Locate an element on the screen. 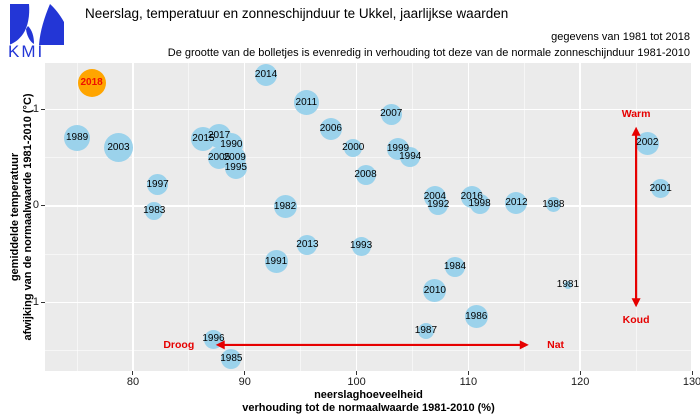 The width and height of the screenshot is (700, 420). kmi-logo-text: KMI is located at coordinates (26, 51).